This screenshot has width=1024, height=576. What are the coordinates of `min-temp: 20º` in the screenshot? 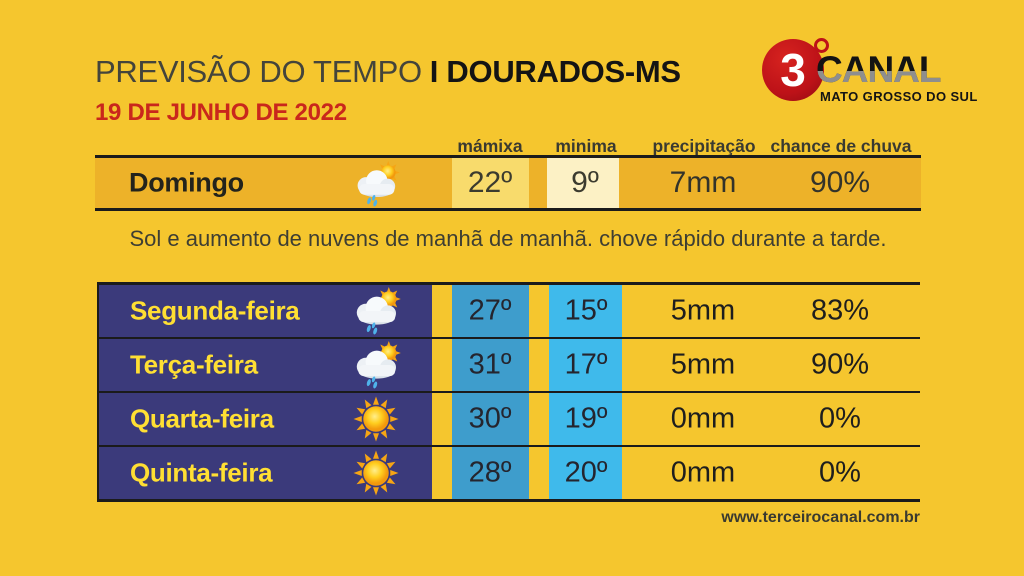 It's located at (586, 472).